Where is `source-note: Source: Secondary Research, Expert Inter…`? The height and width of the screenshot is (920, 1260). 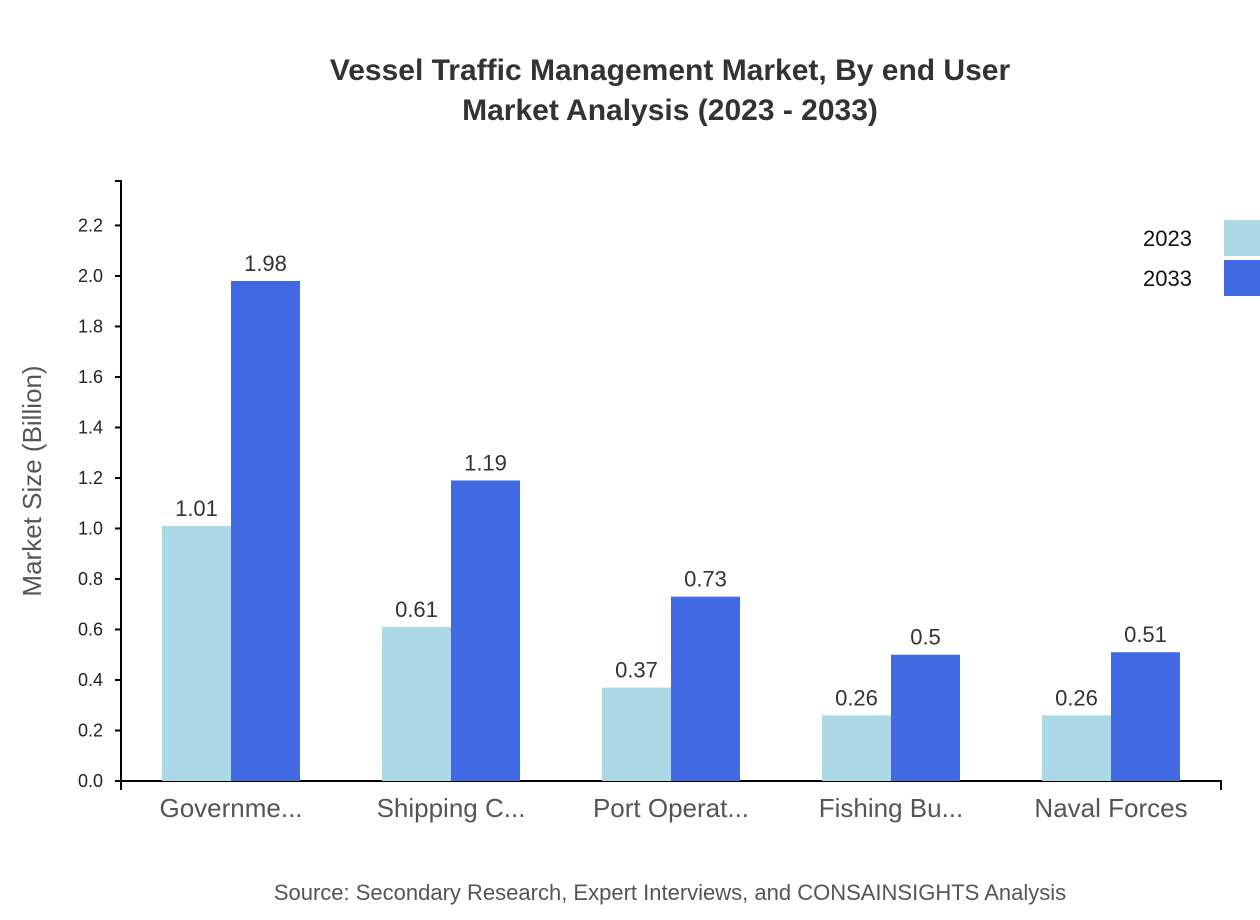 source-note: Source: Secondary Research, Expert Inter… is located at coordinates (670, 892).